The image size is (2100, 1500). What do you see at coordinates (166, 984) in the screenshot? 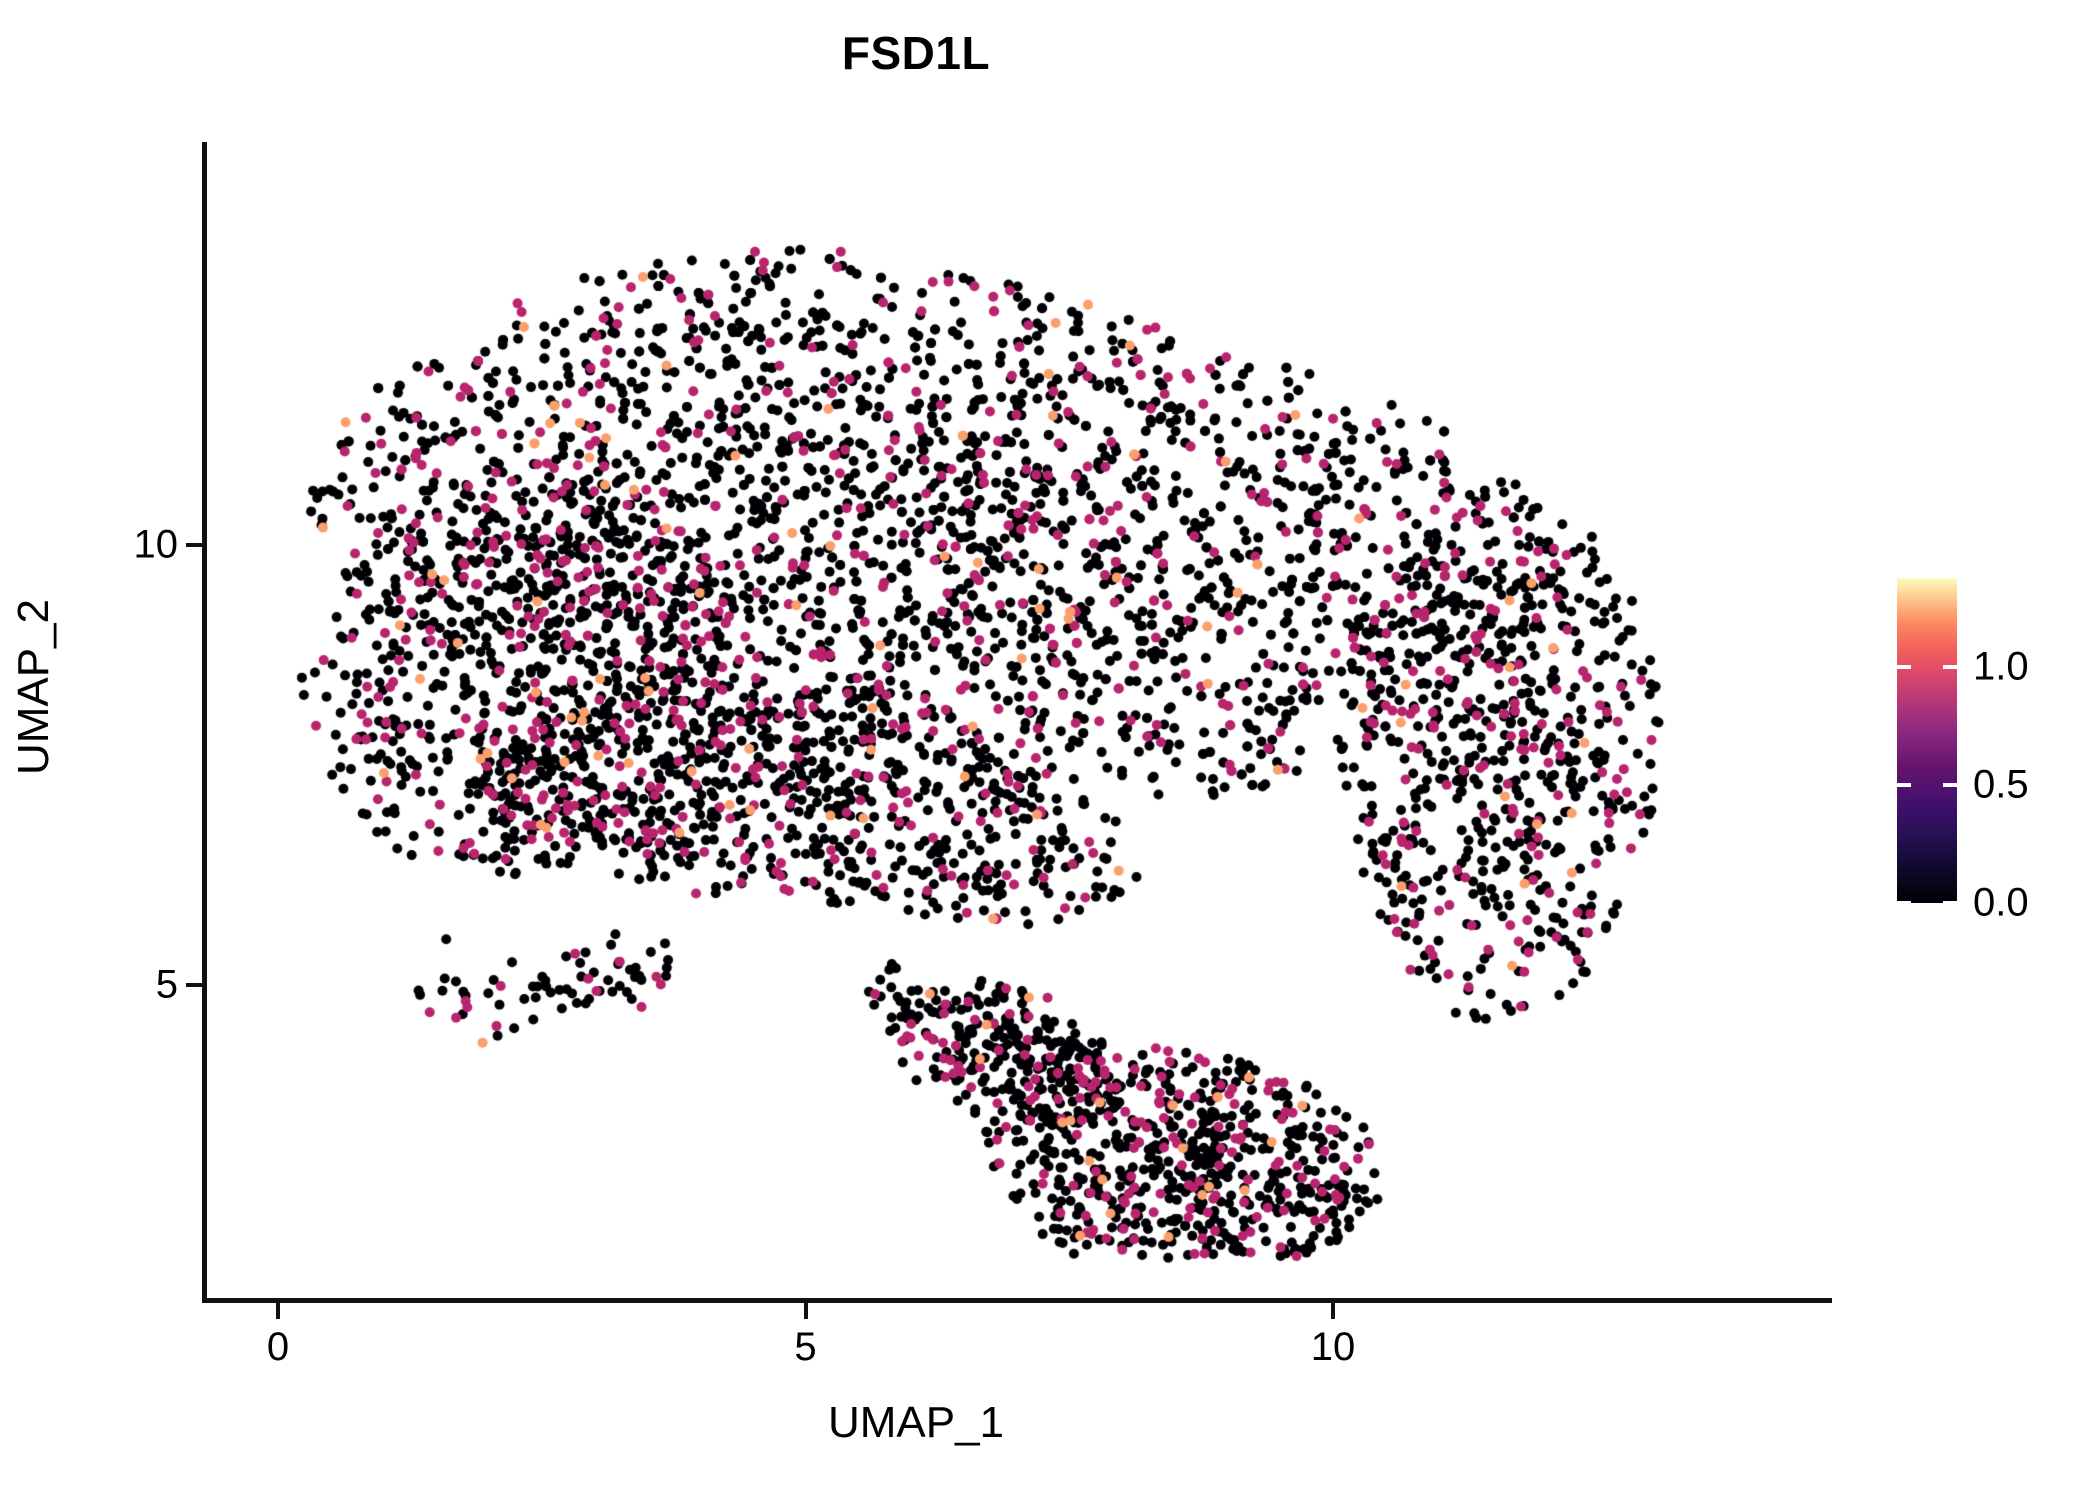
I see `y-tick-label: 5` at bounding box center [166, 984].